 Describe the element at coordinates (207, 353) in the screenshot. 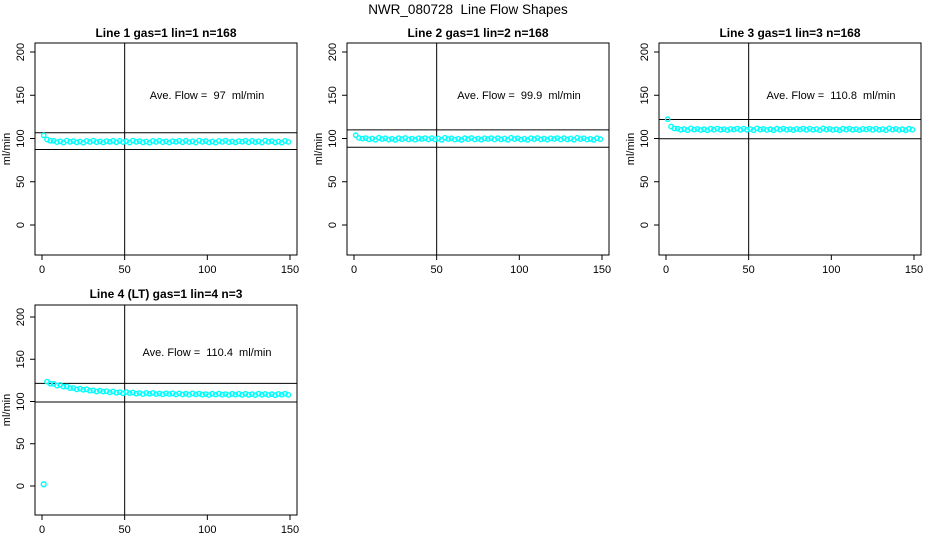

I see `panel-4-ave-flow-annotation: Ave. Flow = 110.4 ml/min` at that location.